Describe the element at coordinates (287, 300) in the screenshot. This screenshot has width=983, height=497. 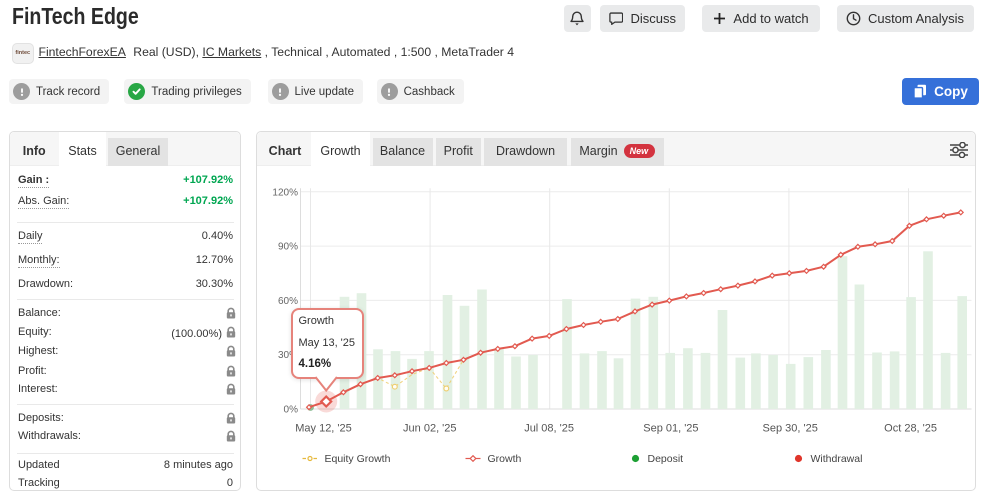
I see `svg-text: 60%` at that location.